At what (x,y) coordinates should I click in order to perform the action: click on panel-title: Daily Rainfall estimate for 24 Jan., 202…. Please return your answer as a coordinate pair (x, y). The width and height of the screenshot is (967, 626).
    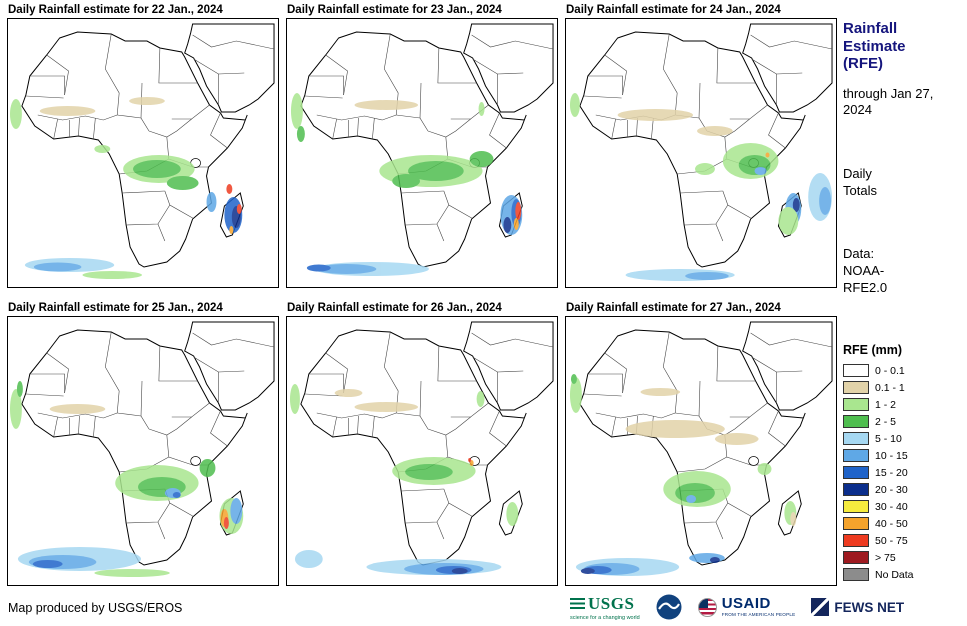
    Looking at the image, I should click on (673, 10).